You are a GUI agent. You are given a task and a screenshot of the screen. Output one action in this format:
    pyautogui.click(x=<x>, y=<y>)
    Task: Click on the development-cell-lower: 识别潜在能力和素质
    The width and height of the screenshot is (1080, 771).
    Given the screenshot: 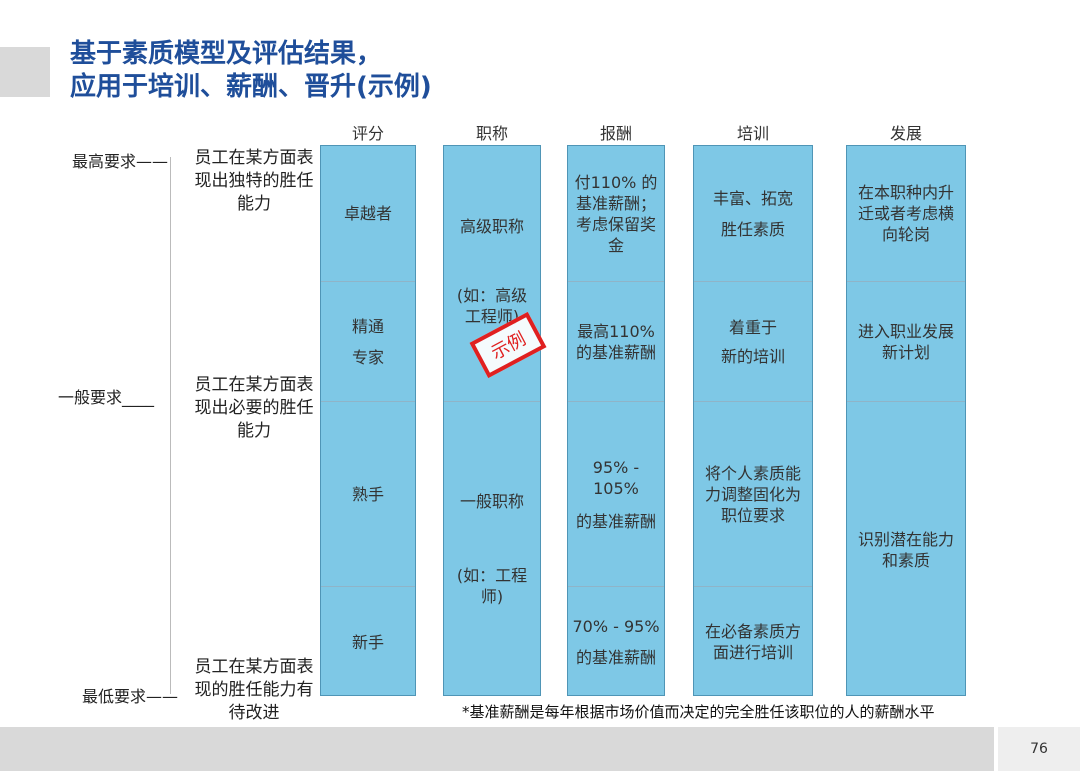 What is the action you would take?
    pyautogui.click(x=906, y=549)
    